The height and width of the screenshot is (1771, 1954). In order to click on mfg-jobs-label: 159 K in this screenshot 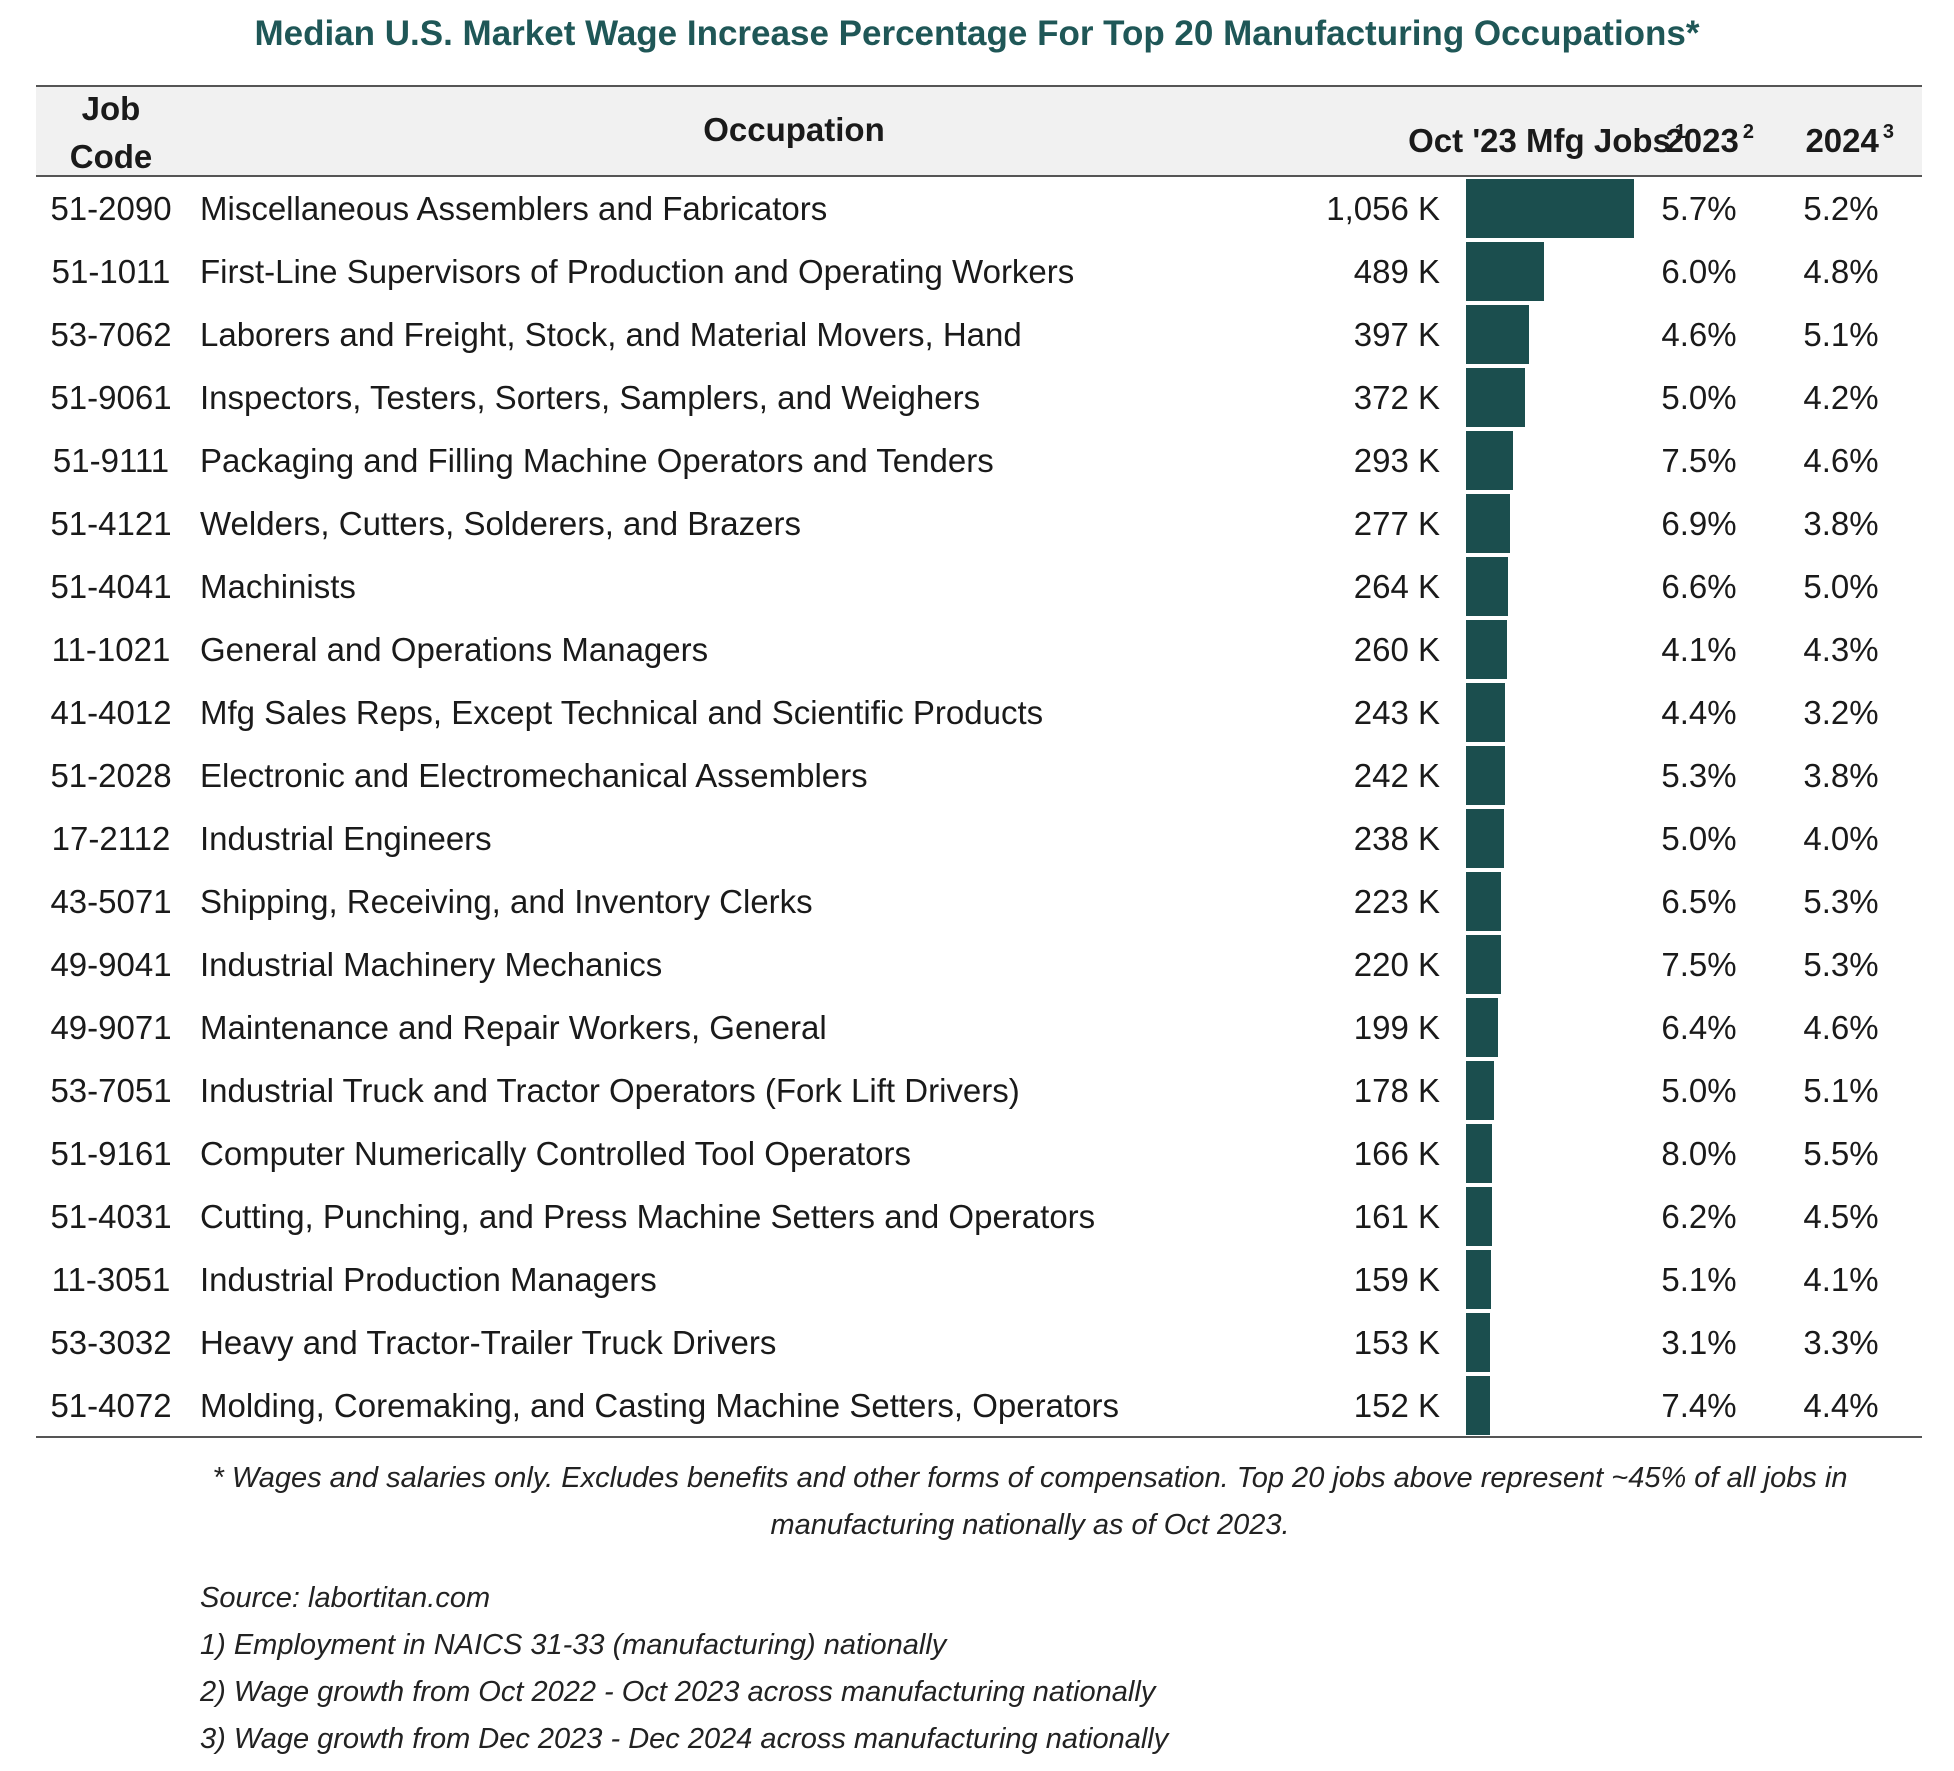, I will do `click(1396, 1279)`.